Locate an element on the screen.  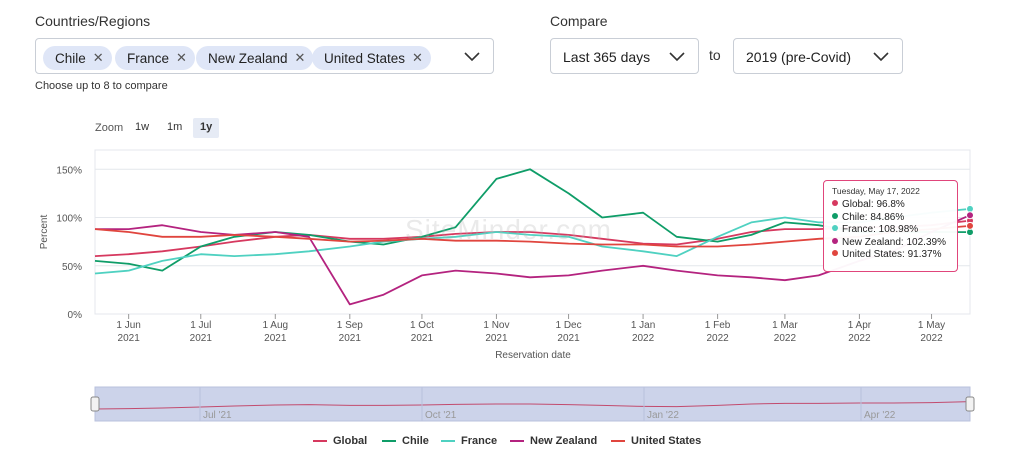
navigator-label: Apr '22 is located at coordinates (880, 415).